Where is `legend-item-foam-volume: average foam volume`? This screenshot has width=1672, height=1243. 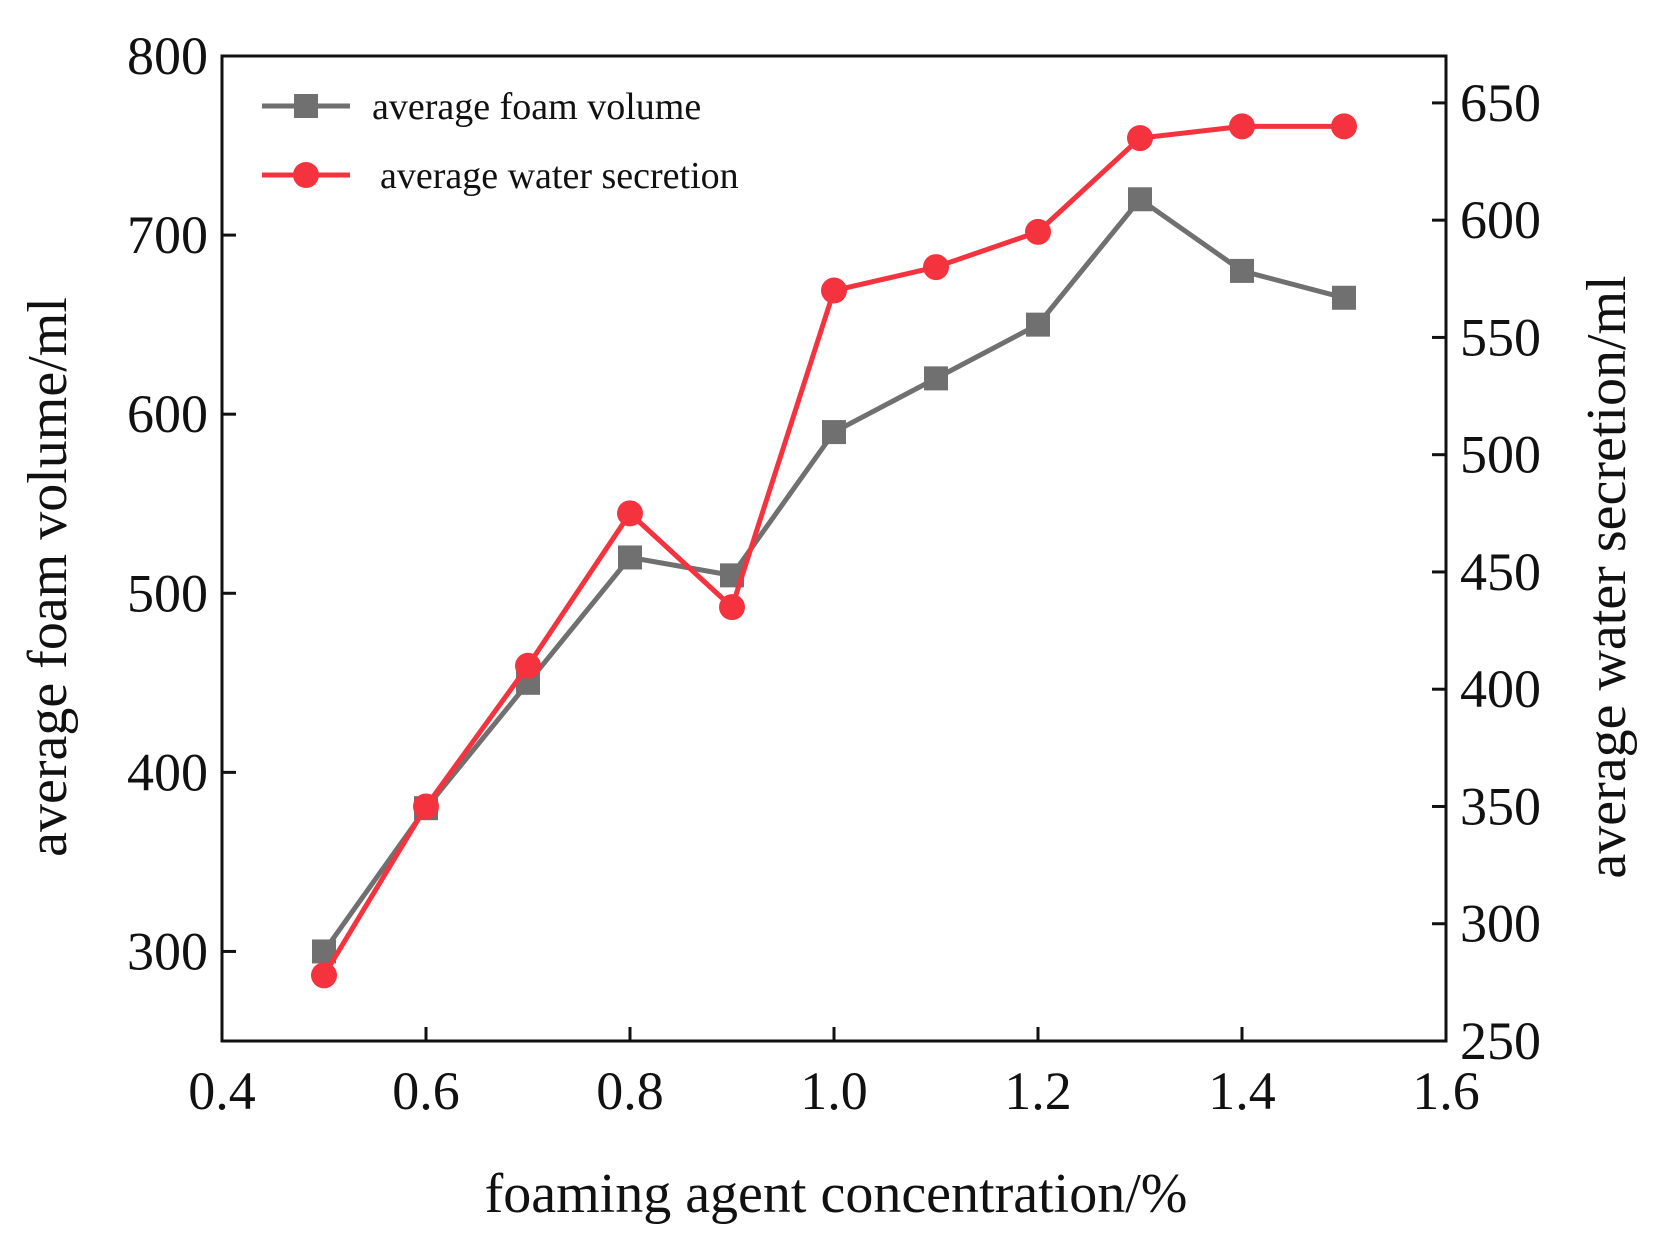
legend-item-foam-volume: average foam volume is located at coordinates (481, 107).